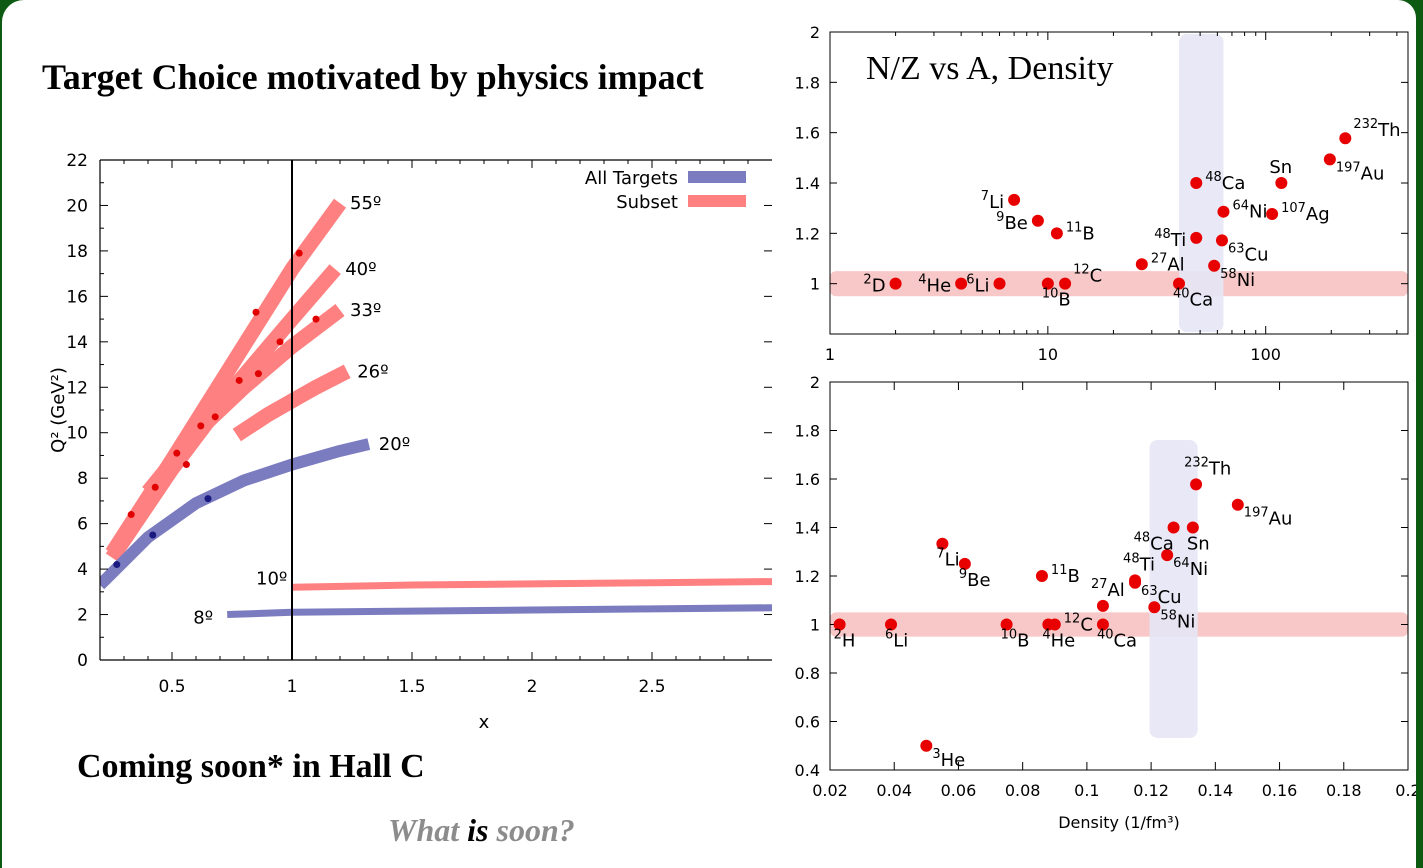  I want to click on point-label-8: 4He, so click(1058, 640).